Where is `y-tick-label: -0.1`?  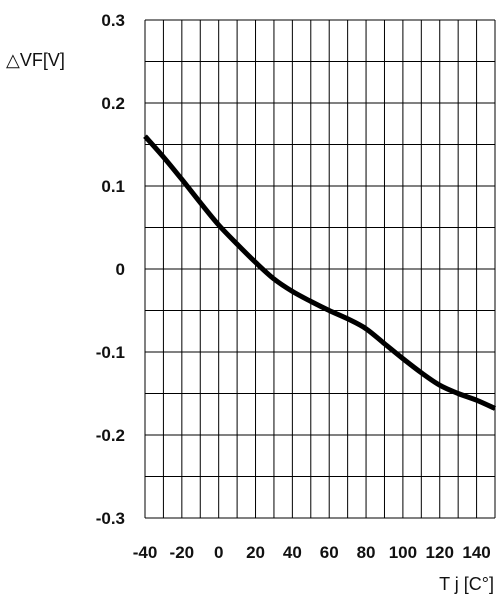
y-tick-label: -0.1 is located at coordinates (110, 352).